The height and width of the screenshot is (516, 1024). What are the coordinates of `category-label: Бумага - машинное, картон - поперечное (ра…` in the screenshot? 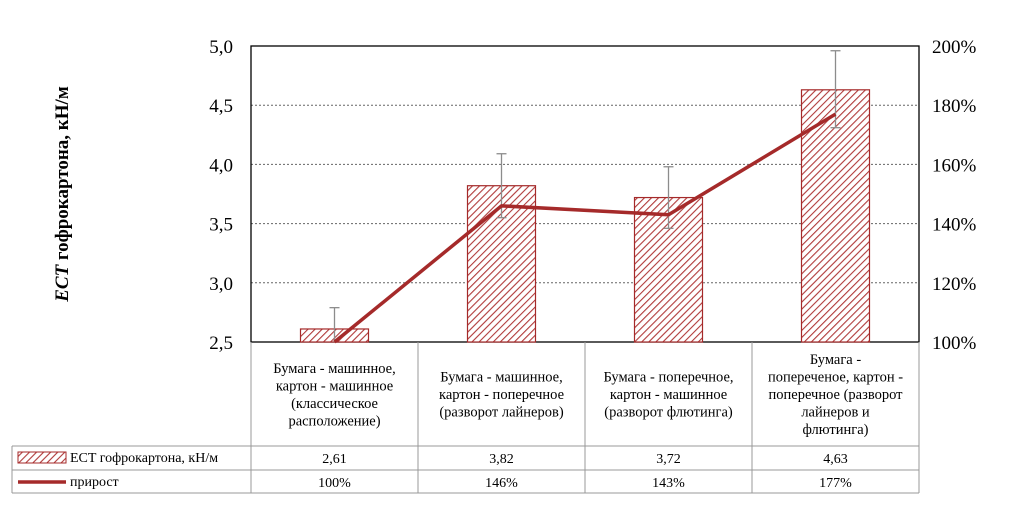 It's located at (501, 395).